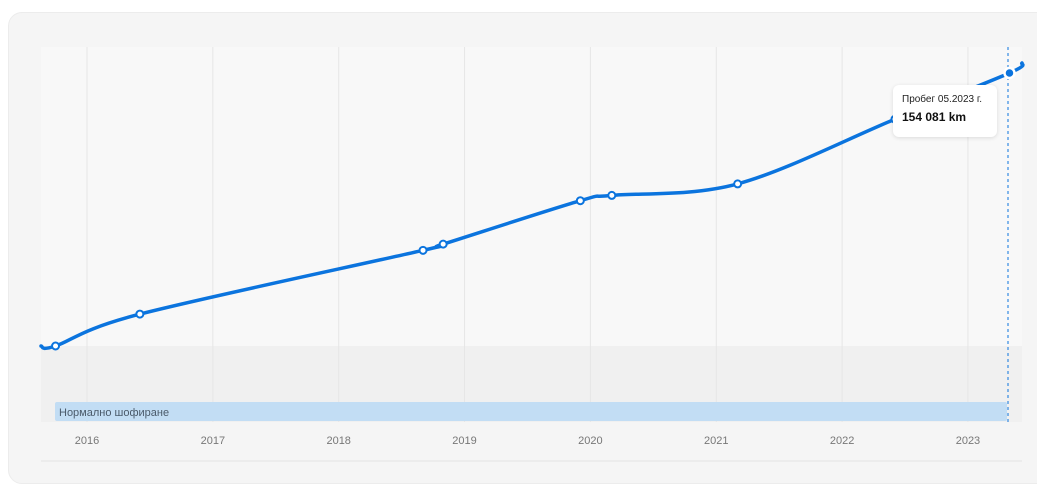  I want to click on x-tick-label: 2019, so click(464, 441).